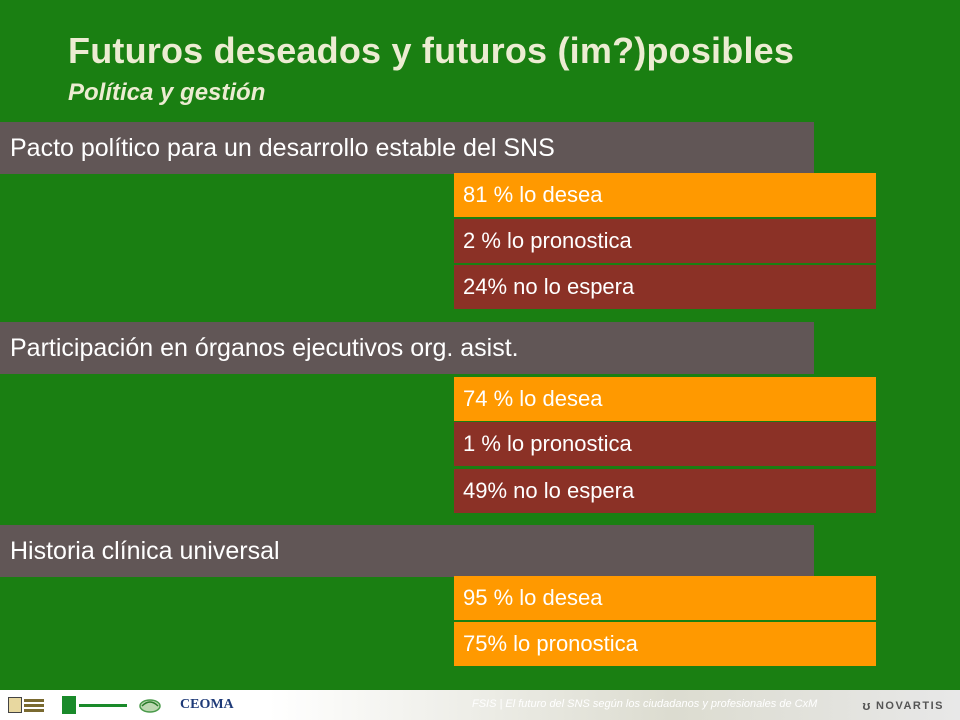  What do you see at coordinates (431, 50) in the screenshot?
I see `slide-title: Futuros deseados y futuros (im?)posibles` at bounding box center [431, 50].